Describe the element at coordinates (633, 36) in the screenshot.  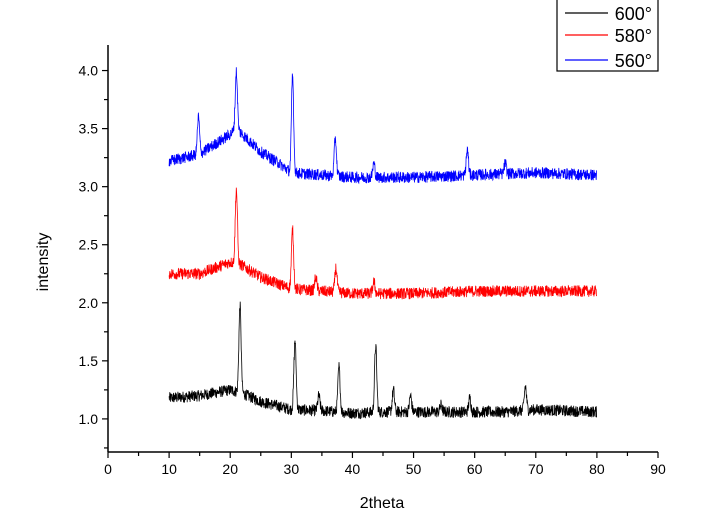
I see `legend-label: 580°` at that location.